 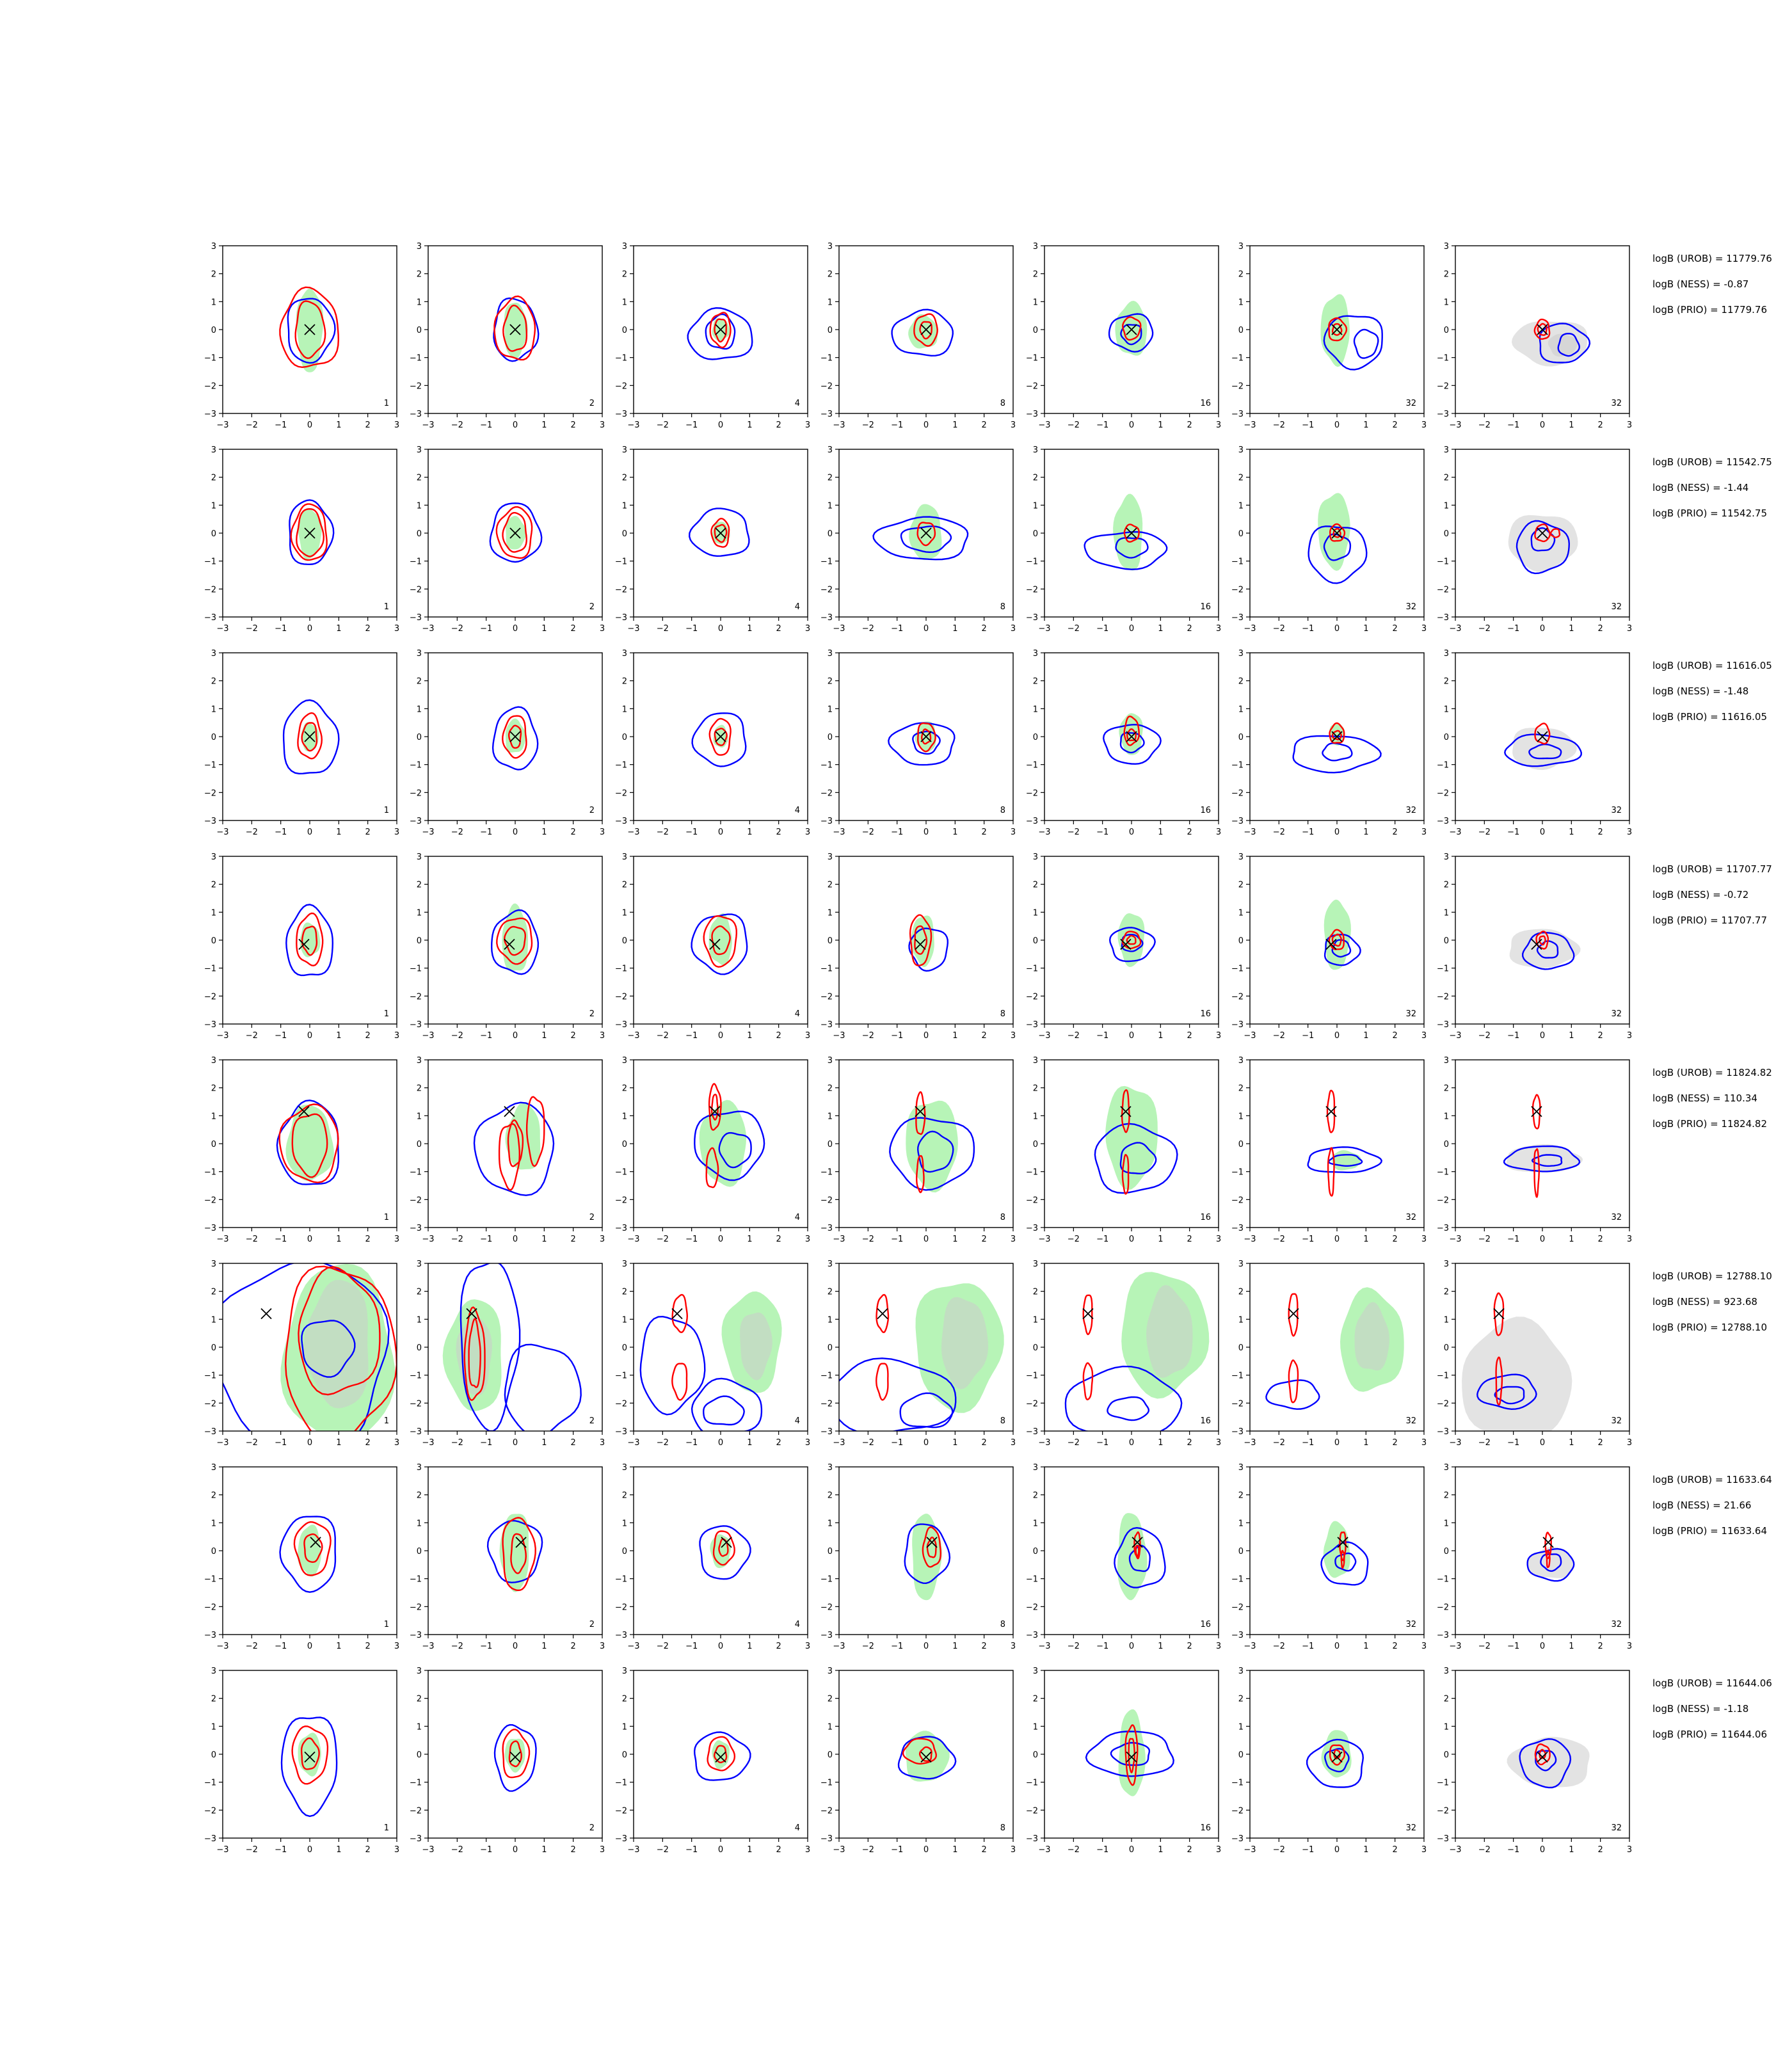 What do you see at coordinates (1002, 1421) in the screenshot?
I see `panel-label: 8` at bounding box center [1002, 1421].